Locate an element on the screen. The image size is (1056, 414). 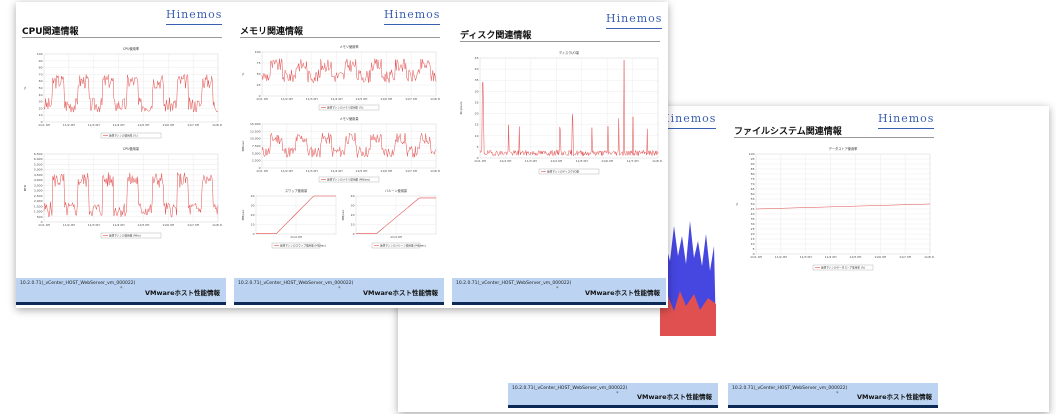
y-tick-label: 70 is located at coordinates (41, 74).